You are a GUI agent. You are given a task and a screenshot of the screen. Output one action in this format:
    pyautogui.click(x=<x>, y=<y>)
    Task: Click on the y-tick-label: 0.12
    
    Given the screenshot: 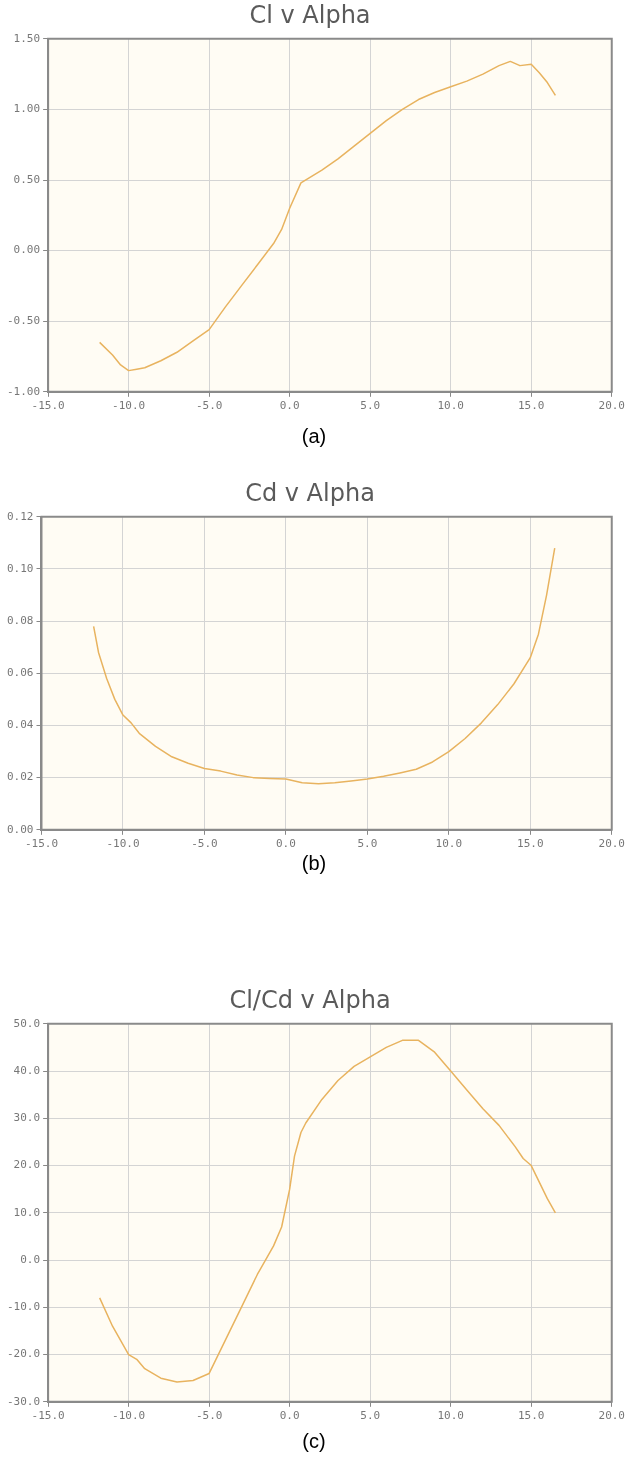 What is the action you would take?
    pyautogui.click(x=20, y=516)
    